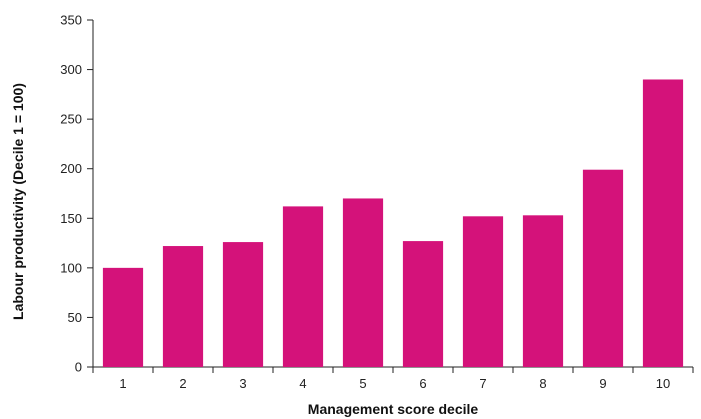  I want to click on y-axis: 0 50 100 150 200 250 300 350, so click(77, 194).